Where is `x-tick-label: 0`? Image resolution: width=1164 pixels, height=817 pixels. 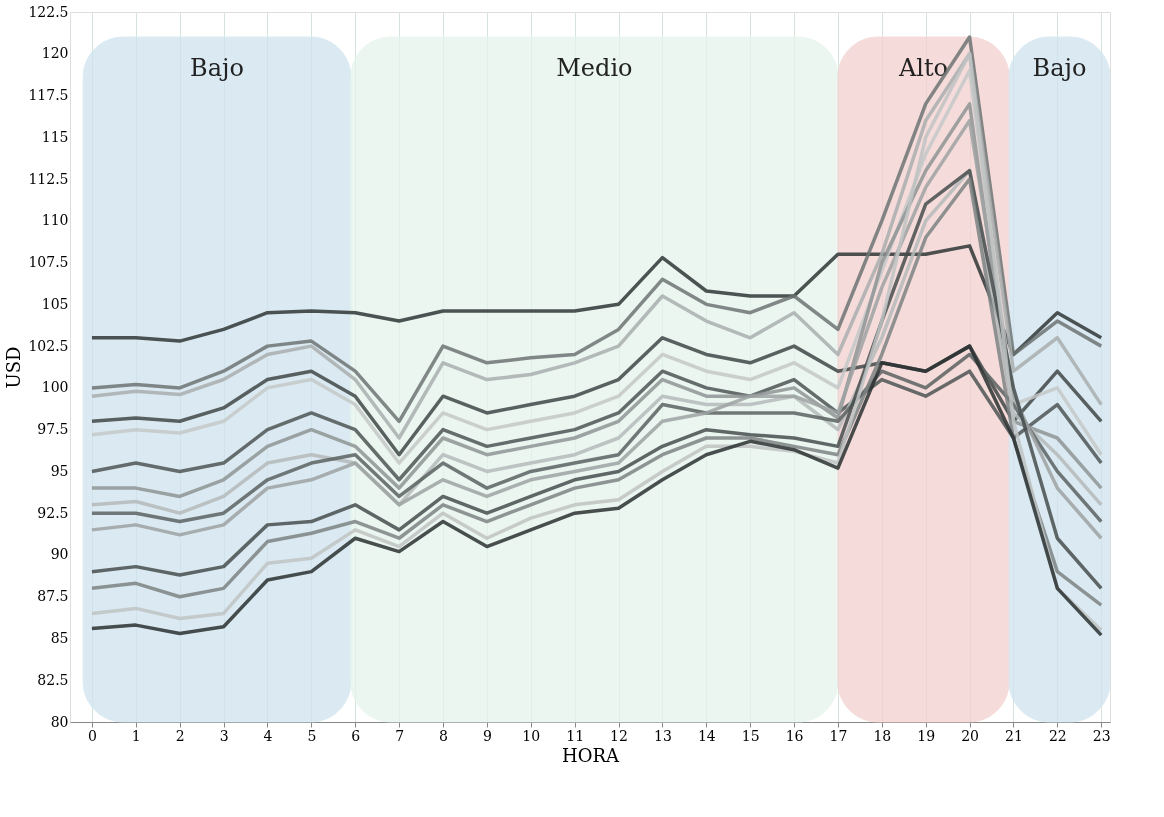 x-tick-label: 0 is located at coordinates (92, 735).